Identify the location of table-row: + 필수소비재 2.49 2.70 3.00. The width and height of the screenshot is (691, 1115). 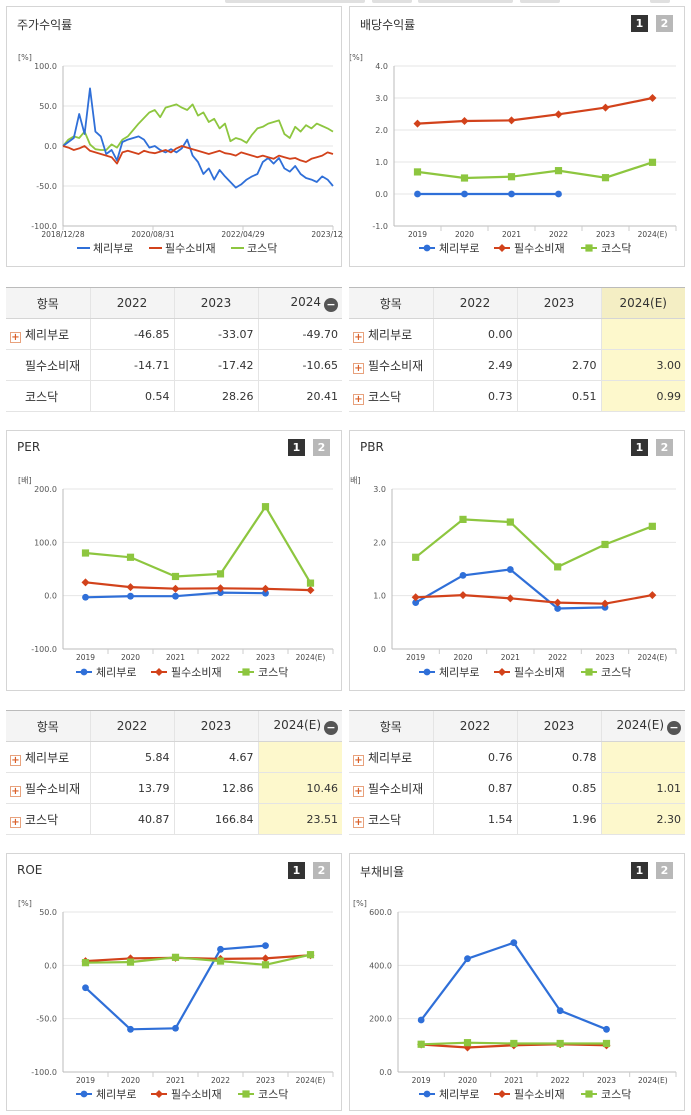
(517, 365).